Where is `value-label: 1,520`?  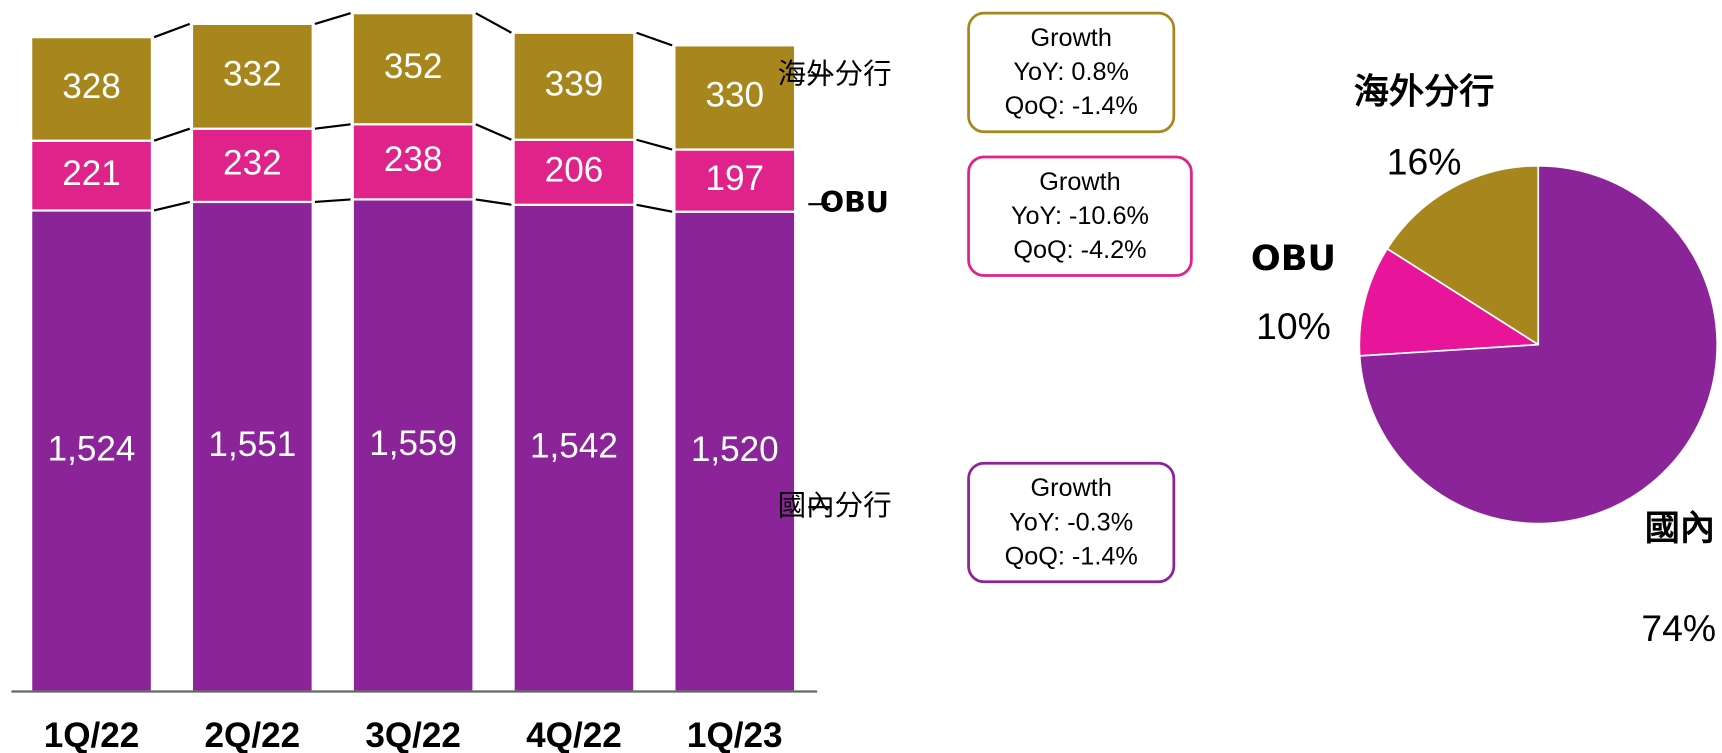 value-label: 1,520 is located at coordinates (735, 449).